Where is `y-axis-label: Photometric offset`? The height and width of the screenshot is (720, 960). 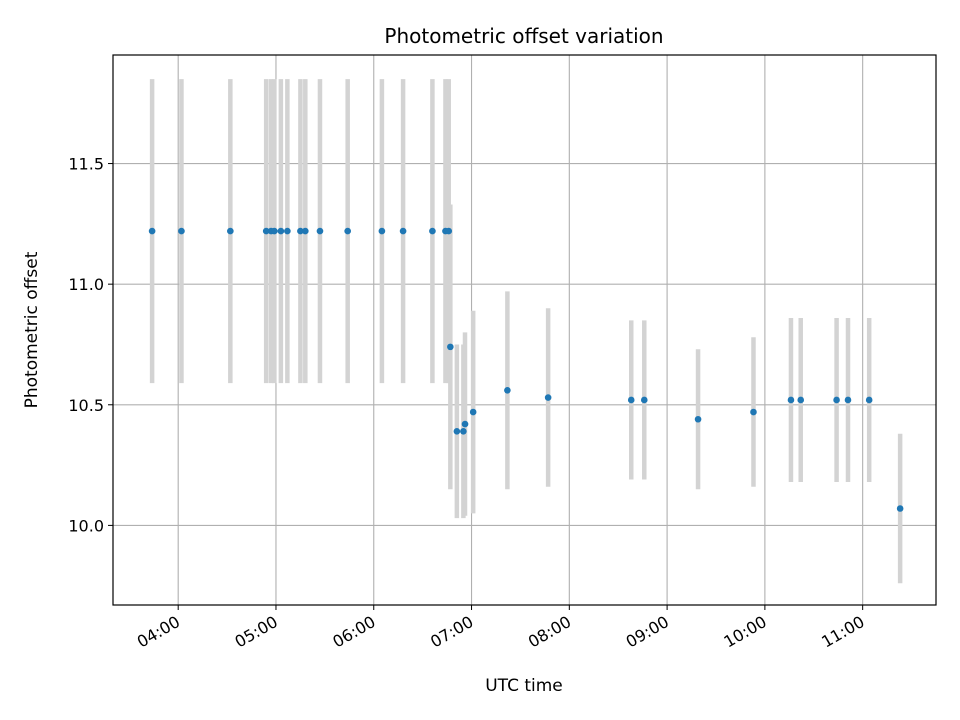 y-axis-label: Photometric offset is located at coordinates (32, 329).